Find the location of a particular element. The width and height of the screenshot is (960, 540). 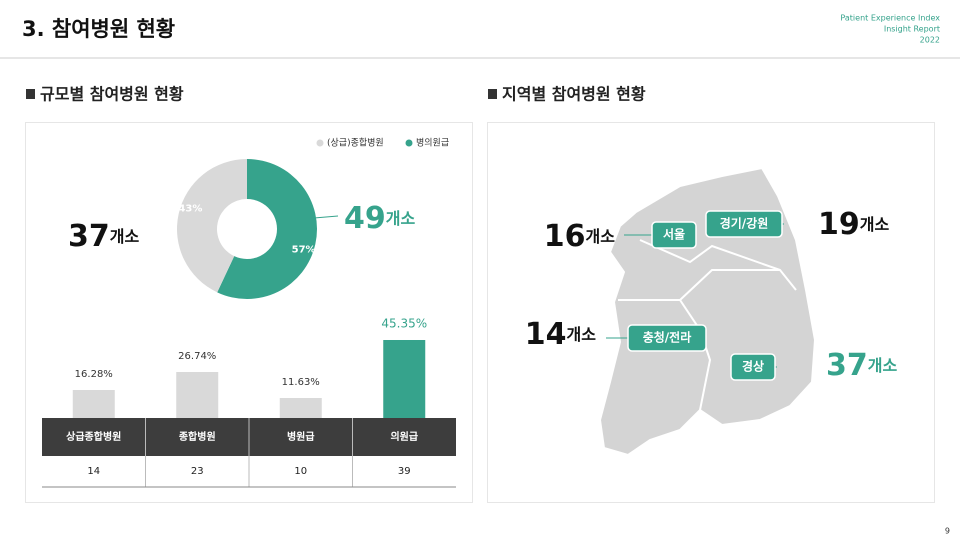

title: 3. 참여병원 현황 is located at coordinates (98, 29).